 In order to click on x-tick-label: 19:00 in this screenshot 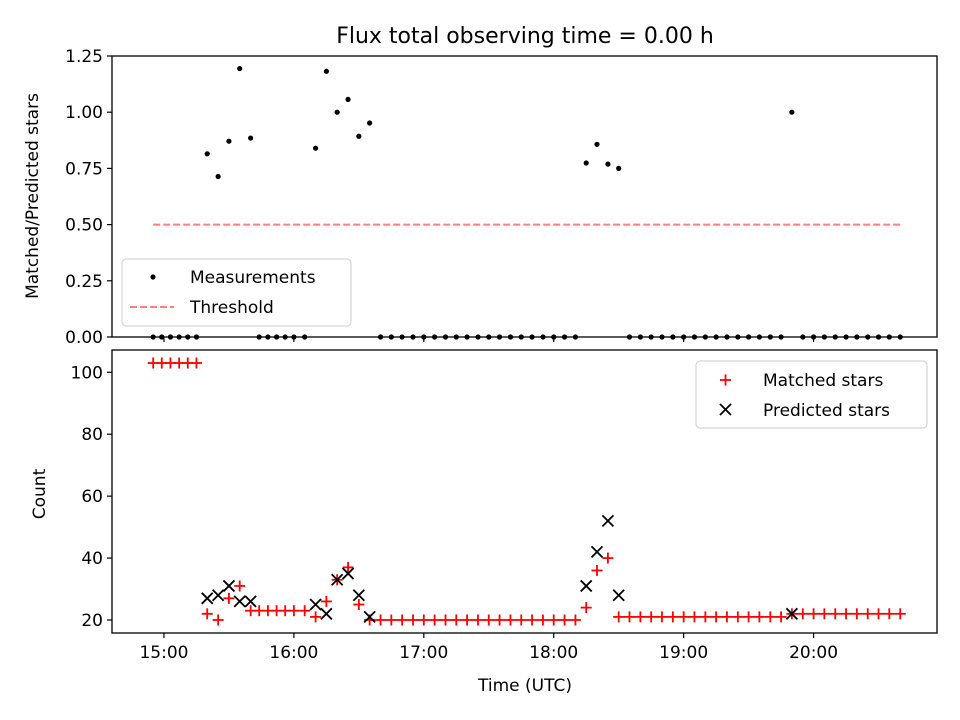, I will do `click(683, 653)`.